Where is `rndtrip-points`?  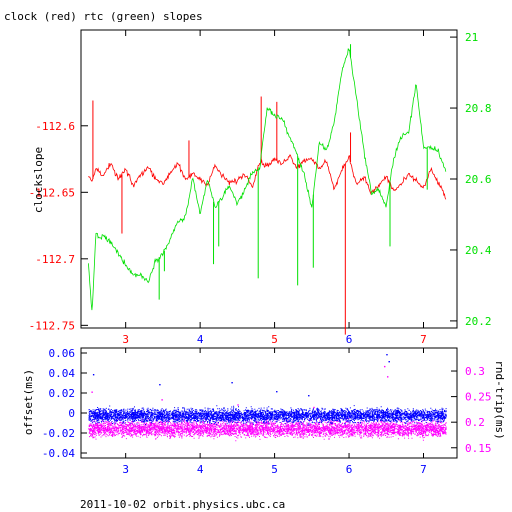
rndtrip-points is located at coordinates (267, 403).